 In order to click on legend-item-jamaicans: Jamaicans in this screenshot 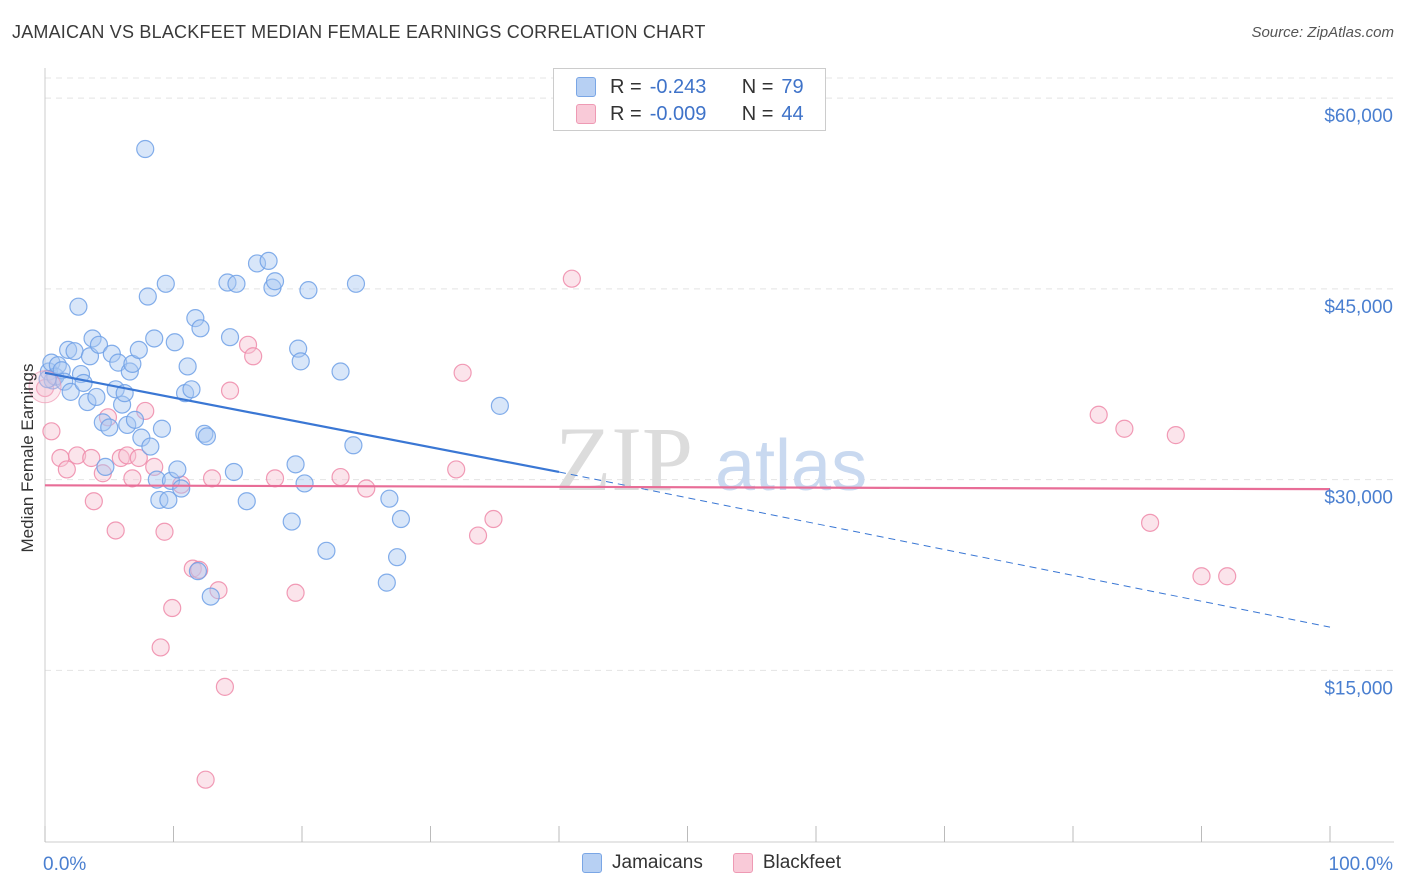, I will do `click(642, 863)`.